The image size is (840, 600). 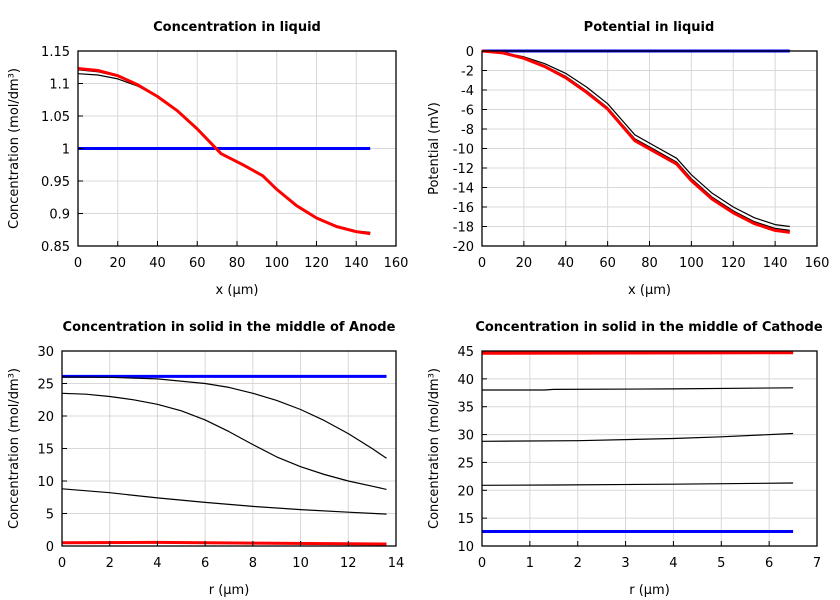 I want to click on y-tick-label: -18, so click(x=463, y=228).